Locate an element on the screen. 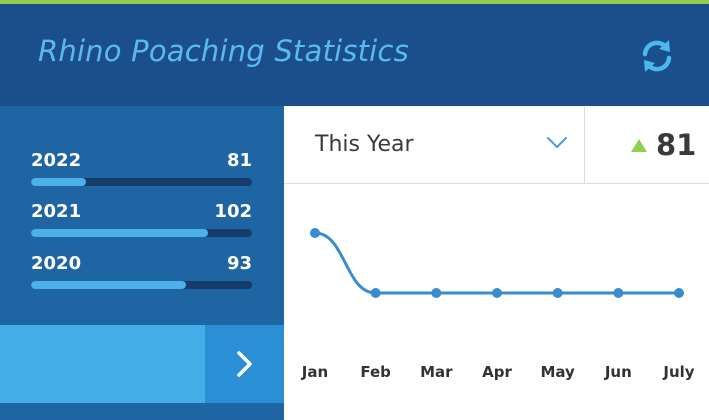  range-select-value: This Year is located at coordinates (364, 144).